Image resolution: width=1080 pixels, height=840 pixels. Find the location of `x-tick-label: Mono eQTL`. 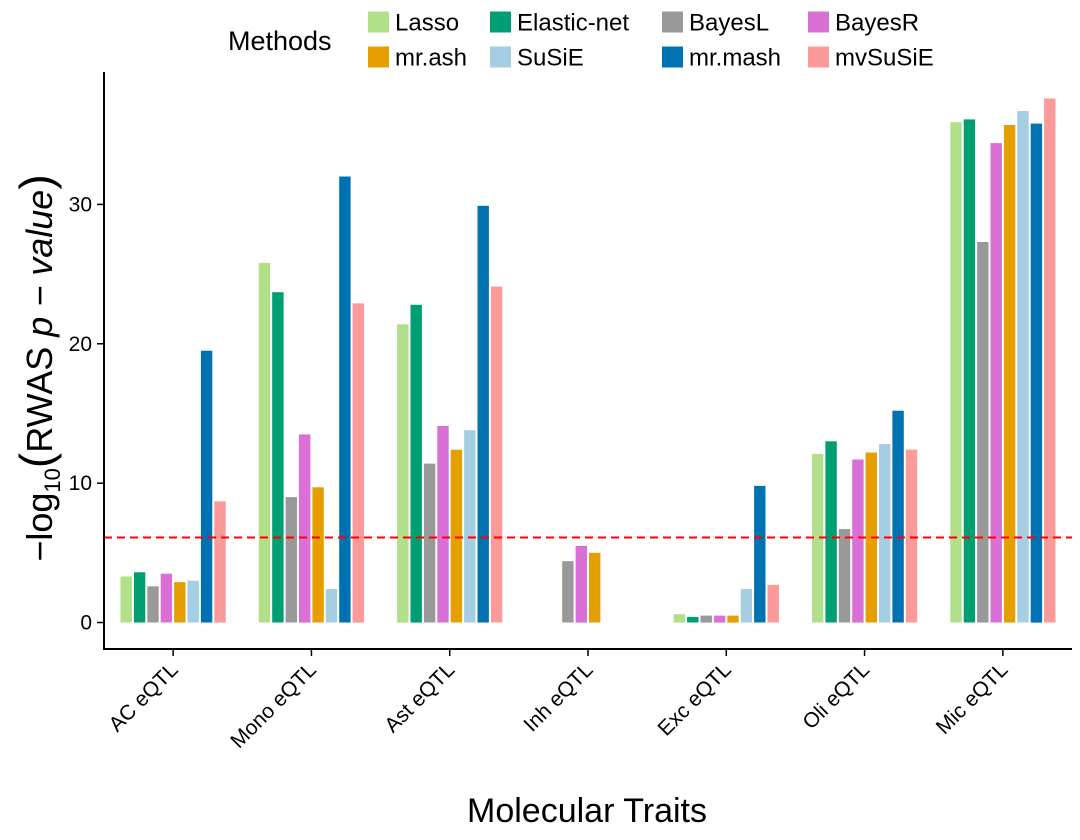

x-tick-label: Mono eQTL is located at coordinates (273, 705).